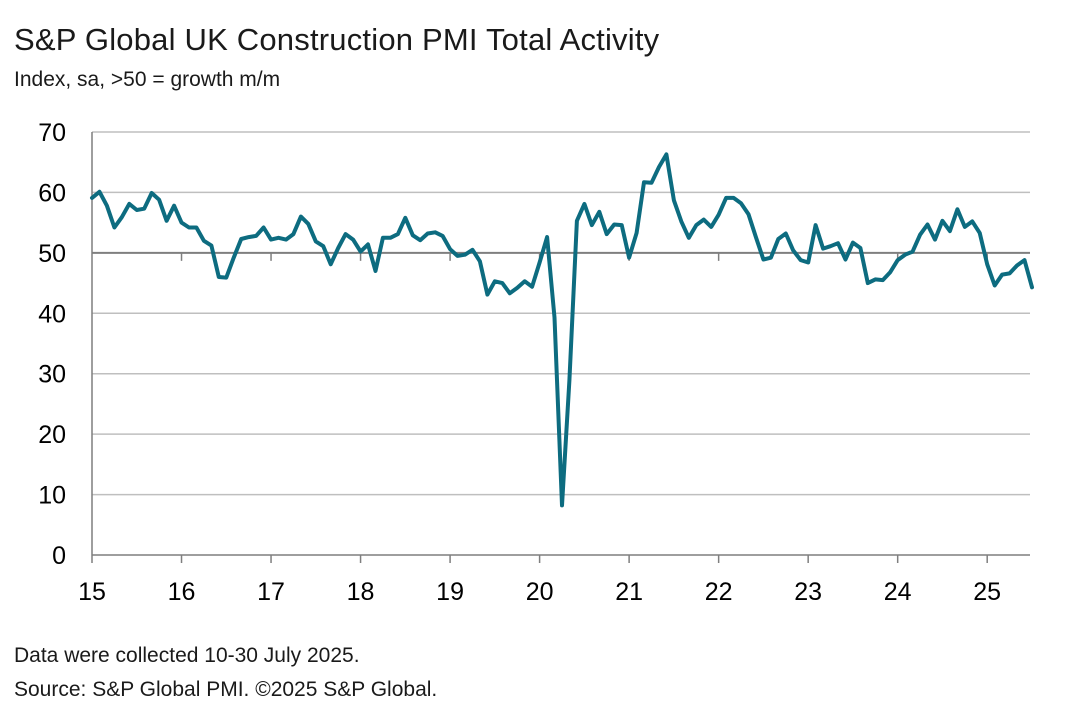  What do you see at coordinates (52, 254) in the screenshot?
I see `y-tick-label: 50` at bounding box center [52, 254].